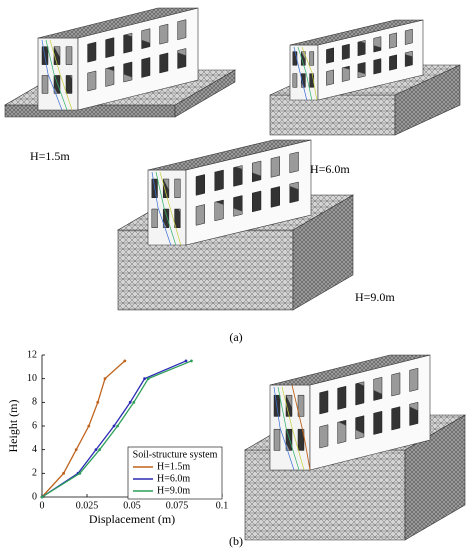 The height and width of the screenshot is (550, 471). Describe the element at coordinates (34, 425) in the screenshot. I see `y-tick-label: 6` at that location.